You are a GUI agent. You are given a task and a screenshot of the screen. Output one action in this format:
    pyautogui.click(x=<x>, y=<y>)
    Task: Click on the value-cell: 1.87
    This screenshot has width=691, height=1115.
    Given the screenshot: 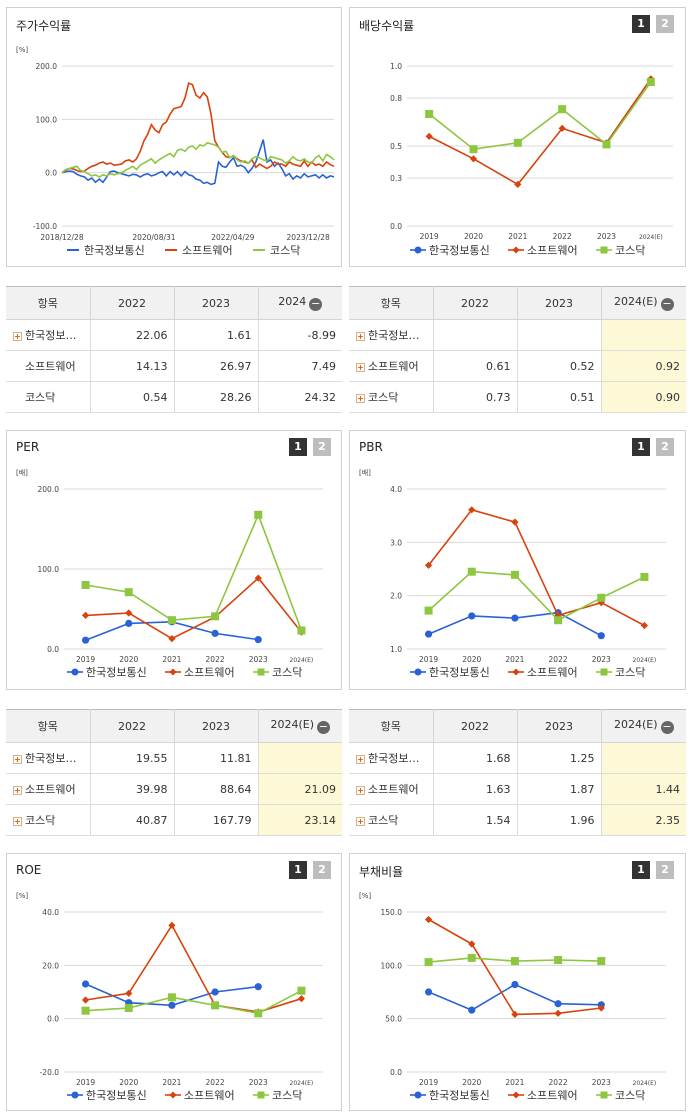 What is the action you would take?
    pyautogui.click(x=559, y=789)
    